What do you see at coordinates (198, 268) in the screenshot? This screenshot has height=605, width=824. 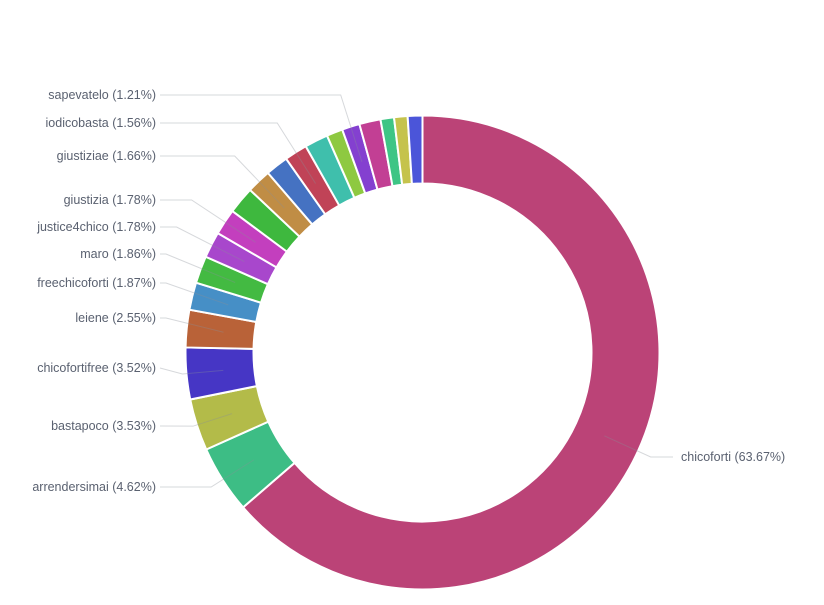 I see `leader-line-maro` at bounding box center [198, 268].